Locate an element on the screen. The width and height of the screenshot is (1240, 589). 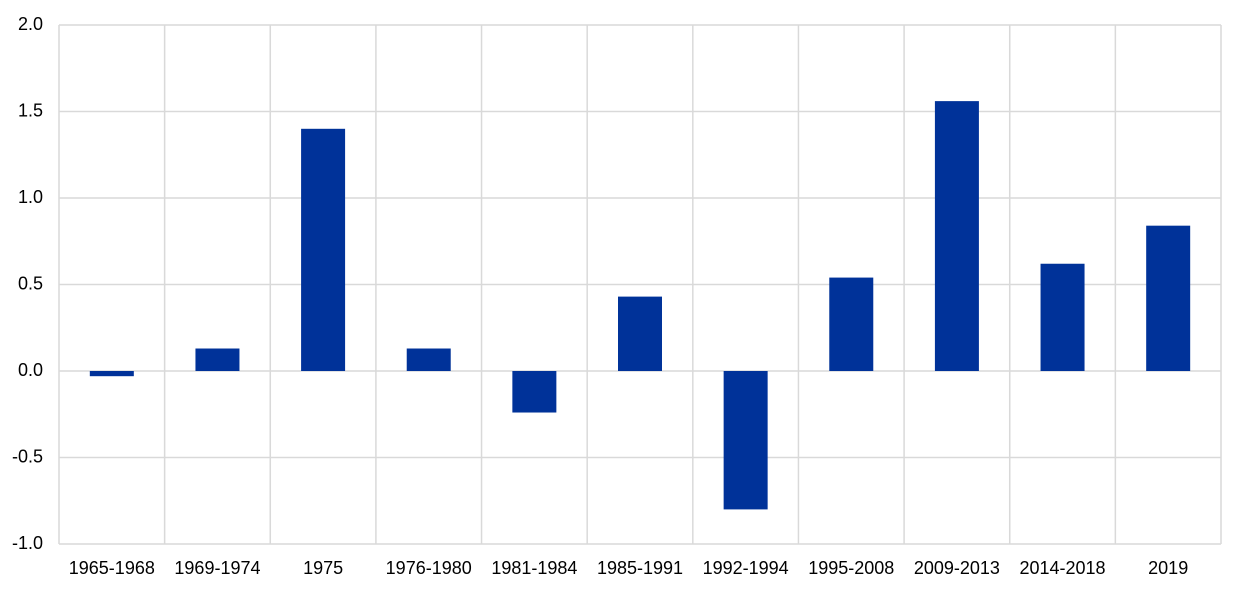
x-tick-label: 1985-1991 is located at coordinates (640, 568).